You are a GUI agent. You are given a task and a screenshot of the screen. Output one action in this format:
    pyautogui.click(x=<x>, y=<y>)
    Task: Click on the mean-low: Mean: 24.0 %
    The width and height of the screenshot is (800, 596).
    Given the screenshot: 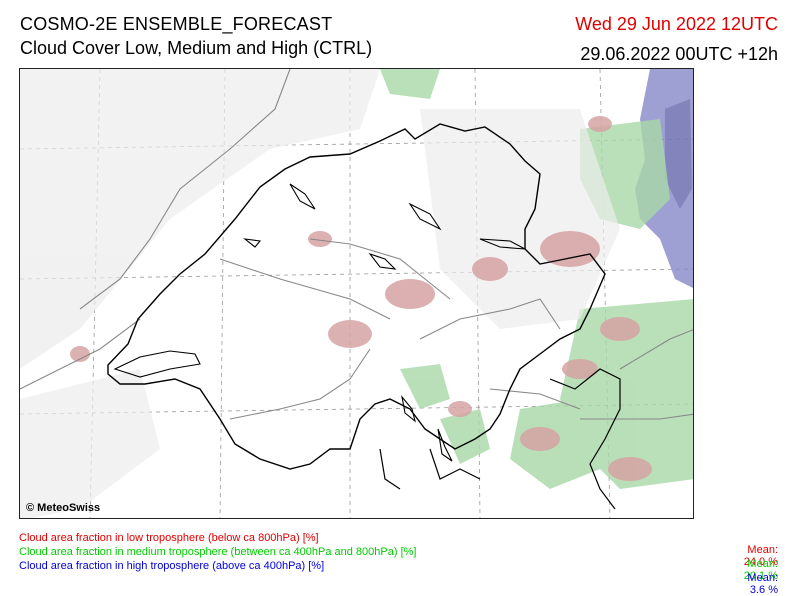 What is the action you would take?
    pyautogui.click(x=752, y=550)
    